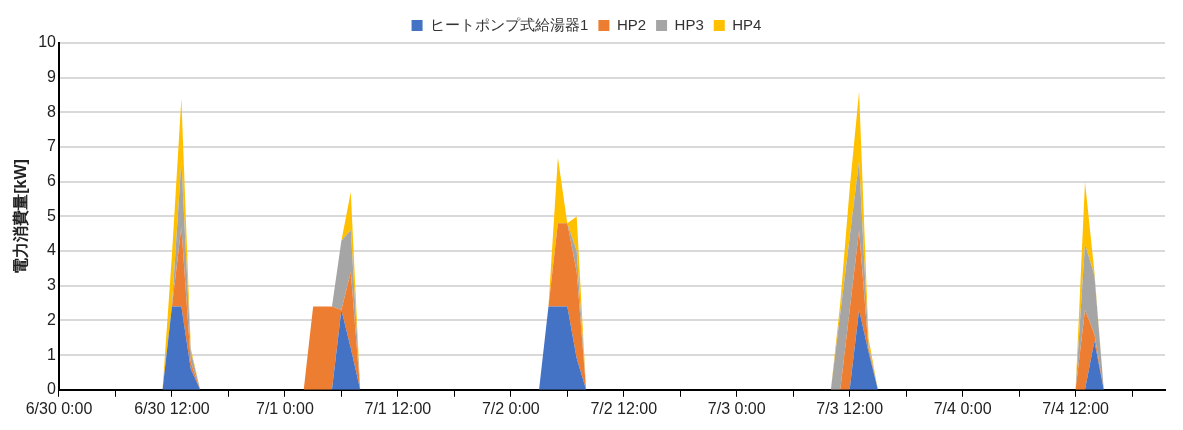 Image resolution: width=1183 pixels, height=430 pixels. What do you see at coordinates (52, 250) in the screenshot?
I see `y-tick-label: 4` at bounding box center [52, 250].